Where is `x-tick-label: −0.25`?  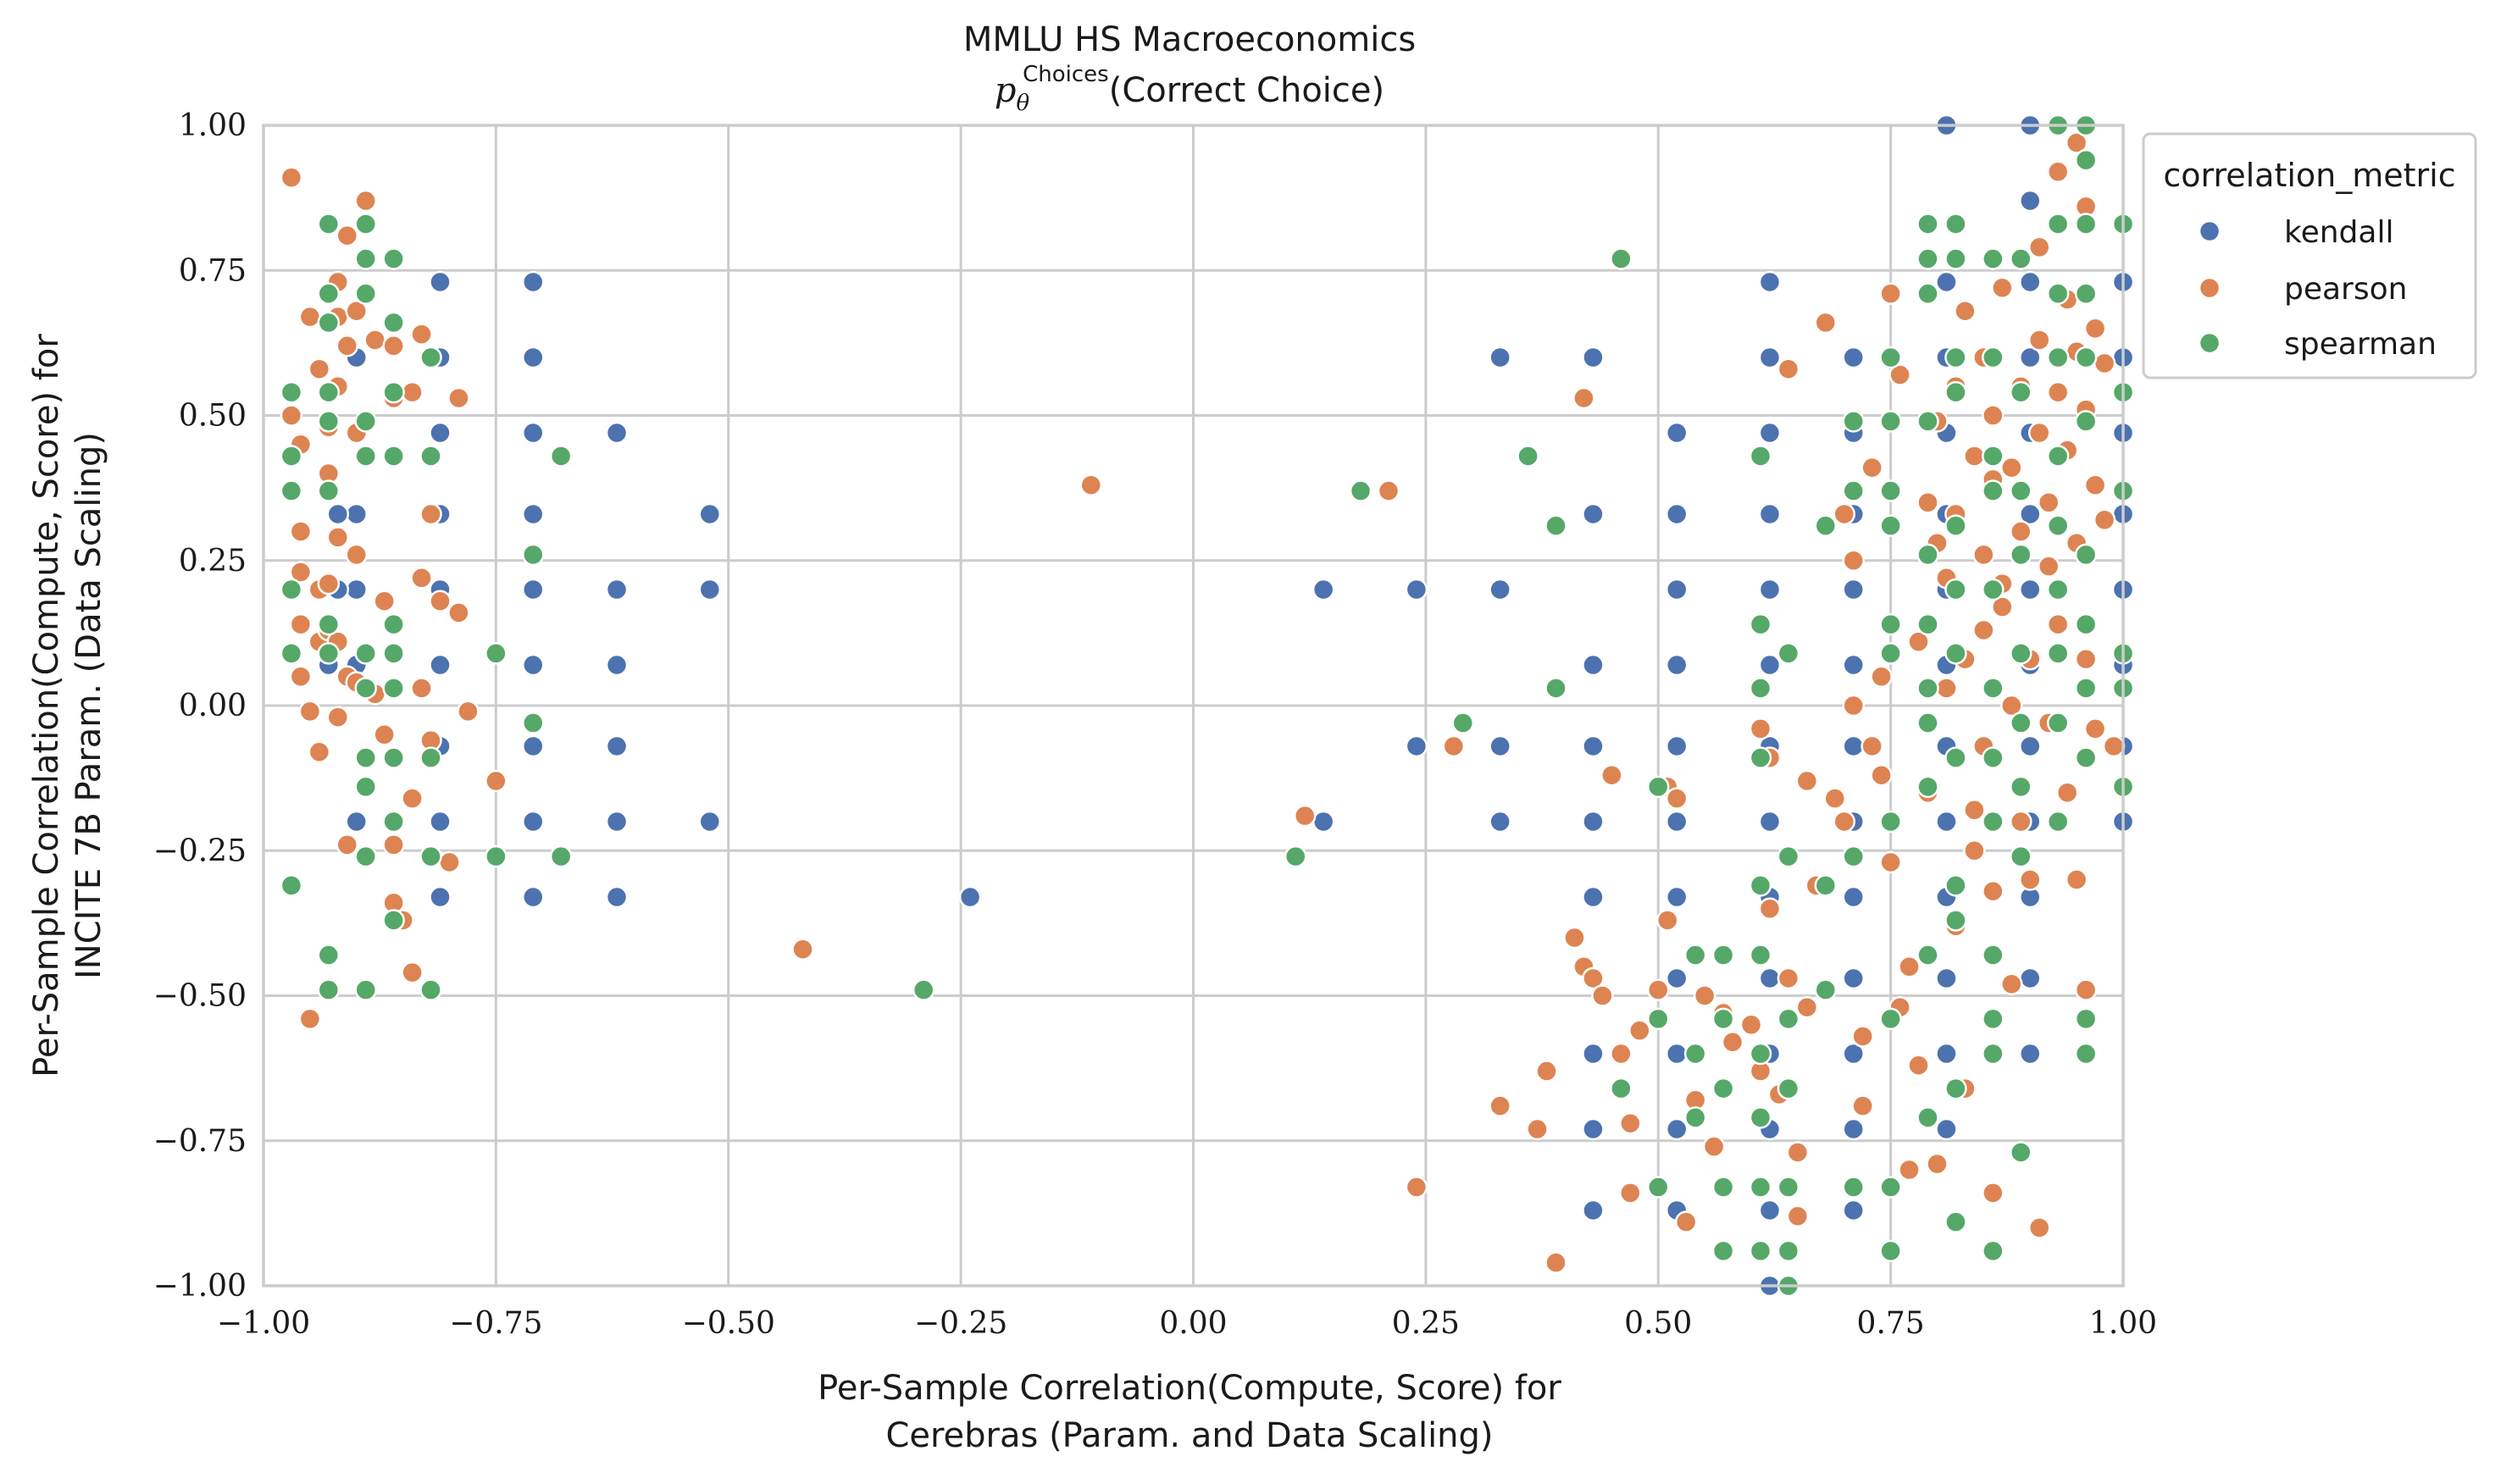 x-tick-label: −0.25 is located at coordinates (960, 1323).